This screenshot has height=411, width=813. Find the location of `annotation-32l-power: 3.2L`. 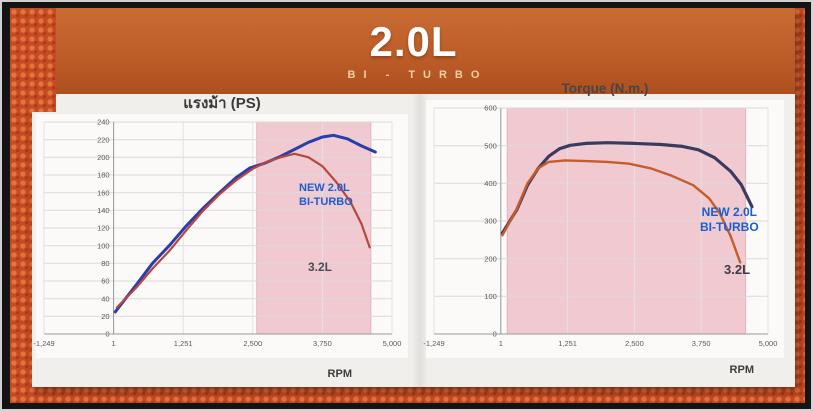

annotation-32l-power: 3.2L is located at coordinates (320, 267).